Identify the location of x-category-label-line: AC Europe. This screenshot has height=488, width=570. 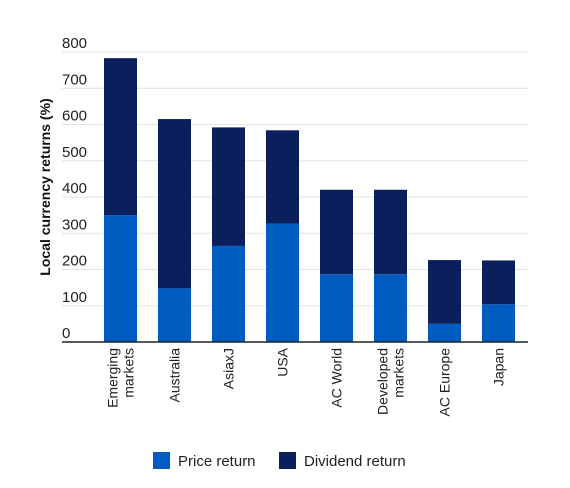
(445, 382).